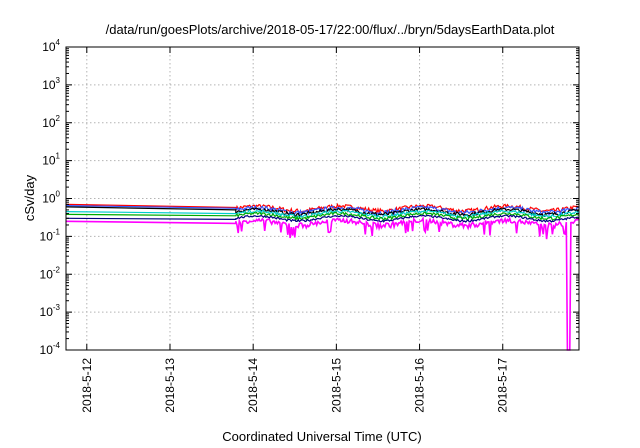 The height and width of the screenshot is (448, 640). Describe the element at coordinates (321, 436) in the screenshot. I see `x-axis-label: Coordinated Universal Time (UTC)` at that location.